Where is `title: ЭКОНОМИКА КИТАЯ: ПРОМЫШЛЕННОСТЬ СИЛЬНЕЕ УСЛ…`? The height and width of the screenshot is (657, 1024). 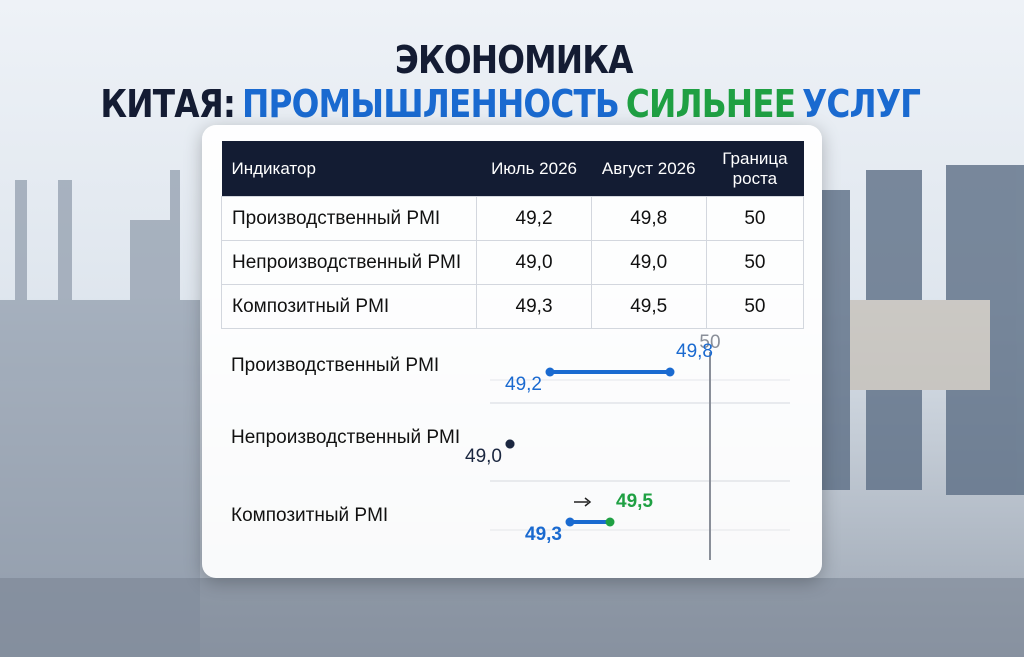 title: ЭКОНОМИКА КИТАЯ: ПРОМЫШЛЕННОСТЬ СИЛЬНЕЕ УСЛ… is located at coordinates (512, 82).